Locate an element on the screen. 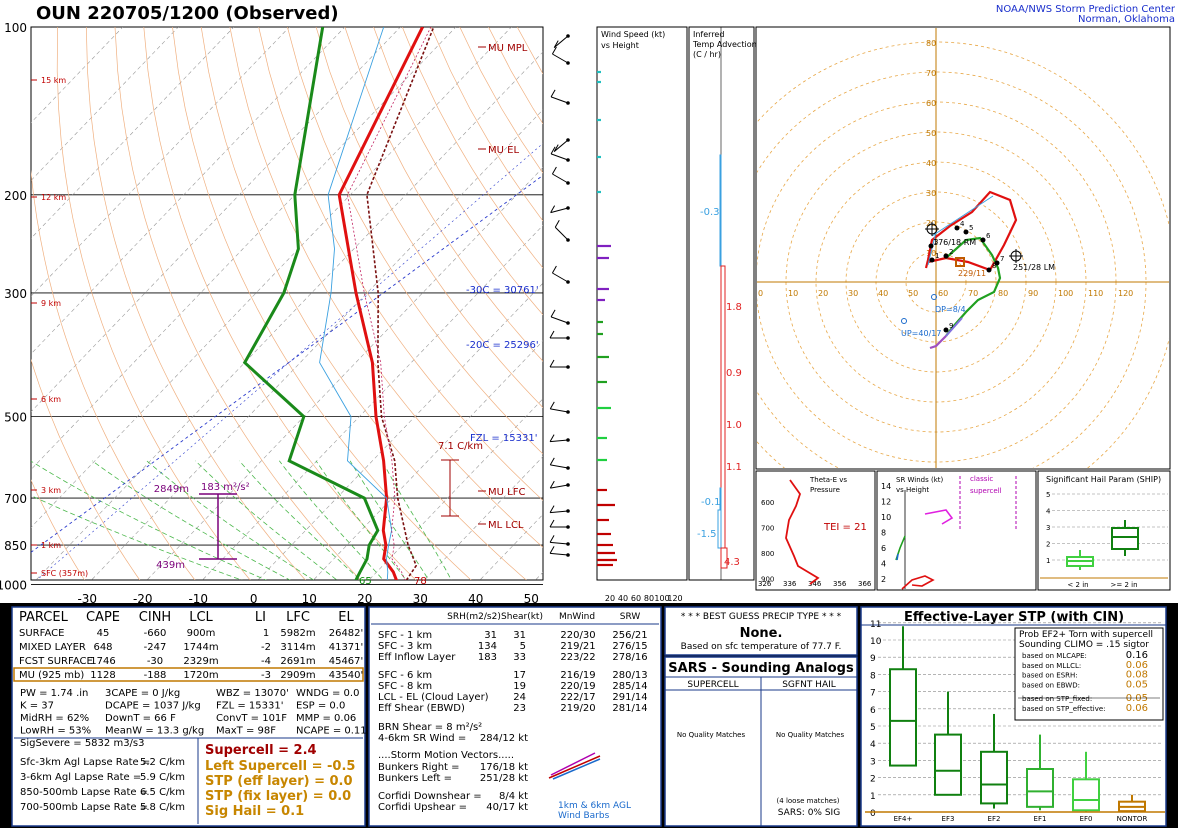 This screenshot has height=828, width=1178. wind-speed-tick: 100 is located at coordinates (661, 598).